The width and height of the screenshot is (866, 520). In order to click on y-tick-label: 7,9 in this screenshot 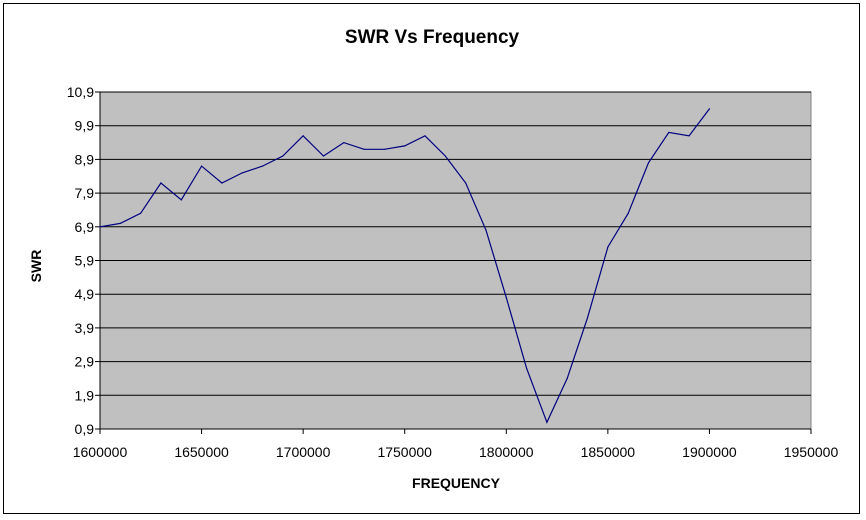, I will do `click(85, 193)`.